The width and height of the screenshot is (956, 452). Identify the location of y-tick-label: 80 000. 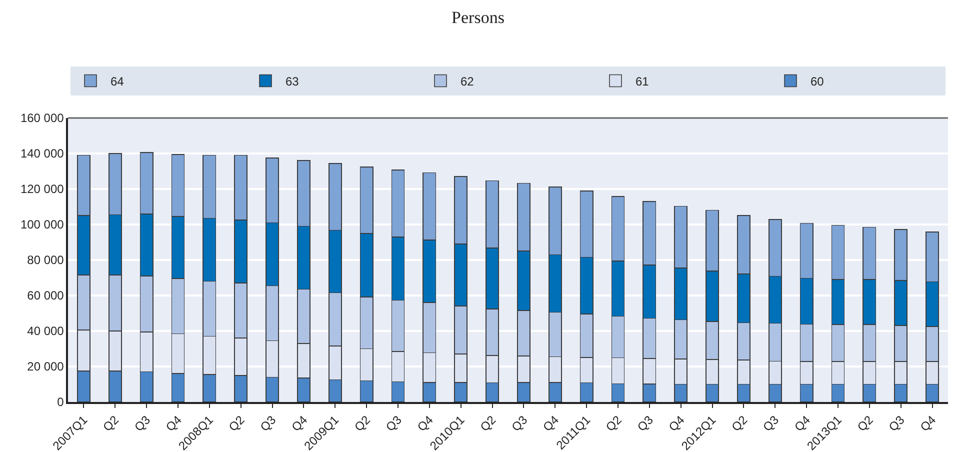
(45, 260).